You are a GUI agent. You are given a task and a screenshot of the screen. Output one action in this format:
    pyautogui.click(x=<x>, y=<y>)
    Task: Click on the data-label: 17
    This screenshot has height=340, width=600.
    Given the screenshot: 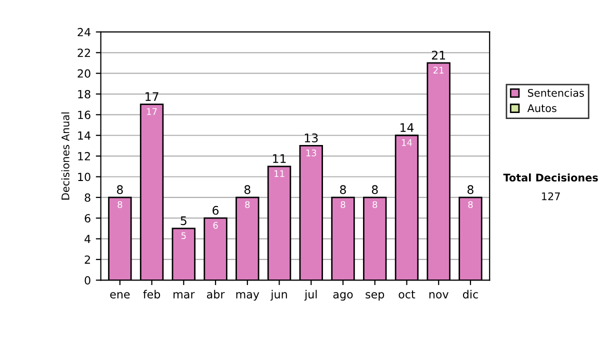 What is the action you would take?
    pyautogui.click(x=152, y=111)
    